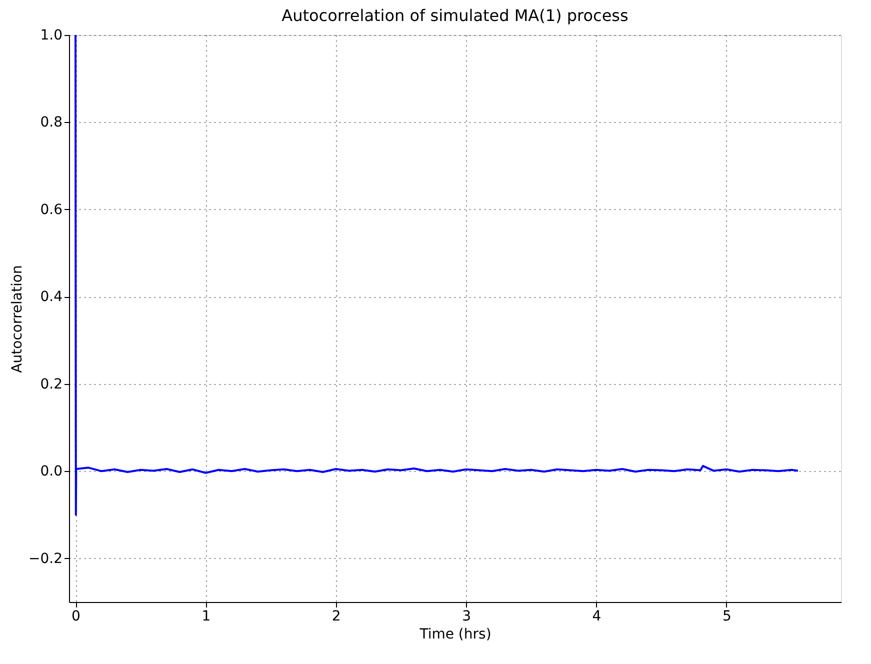 This screenshot has height=664, width=871. I want to click on x-axis-title: Time (hrs), so click(455, 634).